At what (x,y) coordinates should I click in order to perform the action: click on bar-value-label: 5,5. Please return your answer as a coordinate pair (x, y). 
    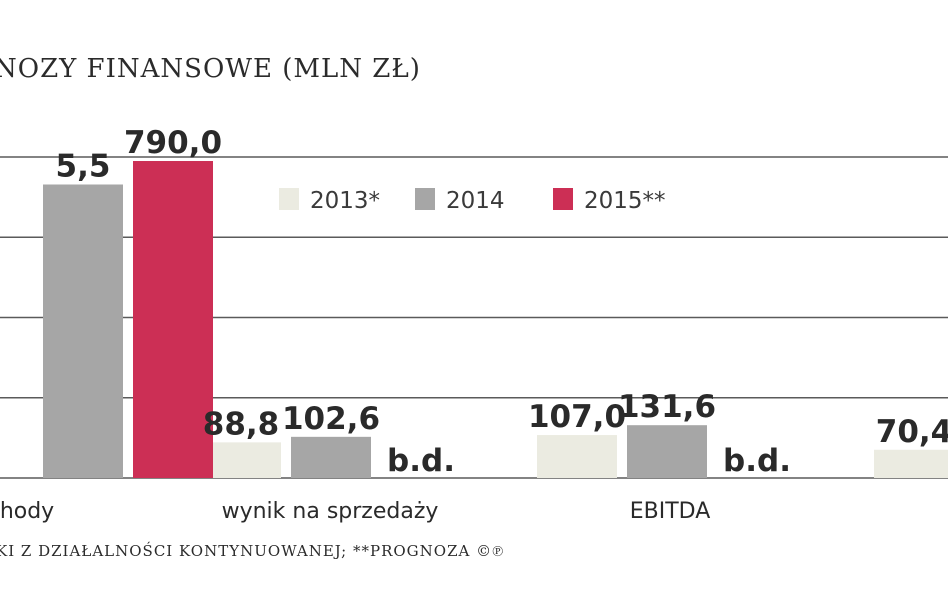
    Looking at the image, I should click on (83, 166).